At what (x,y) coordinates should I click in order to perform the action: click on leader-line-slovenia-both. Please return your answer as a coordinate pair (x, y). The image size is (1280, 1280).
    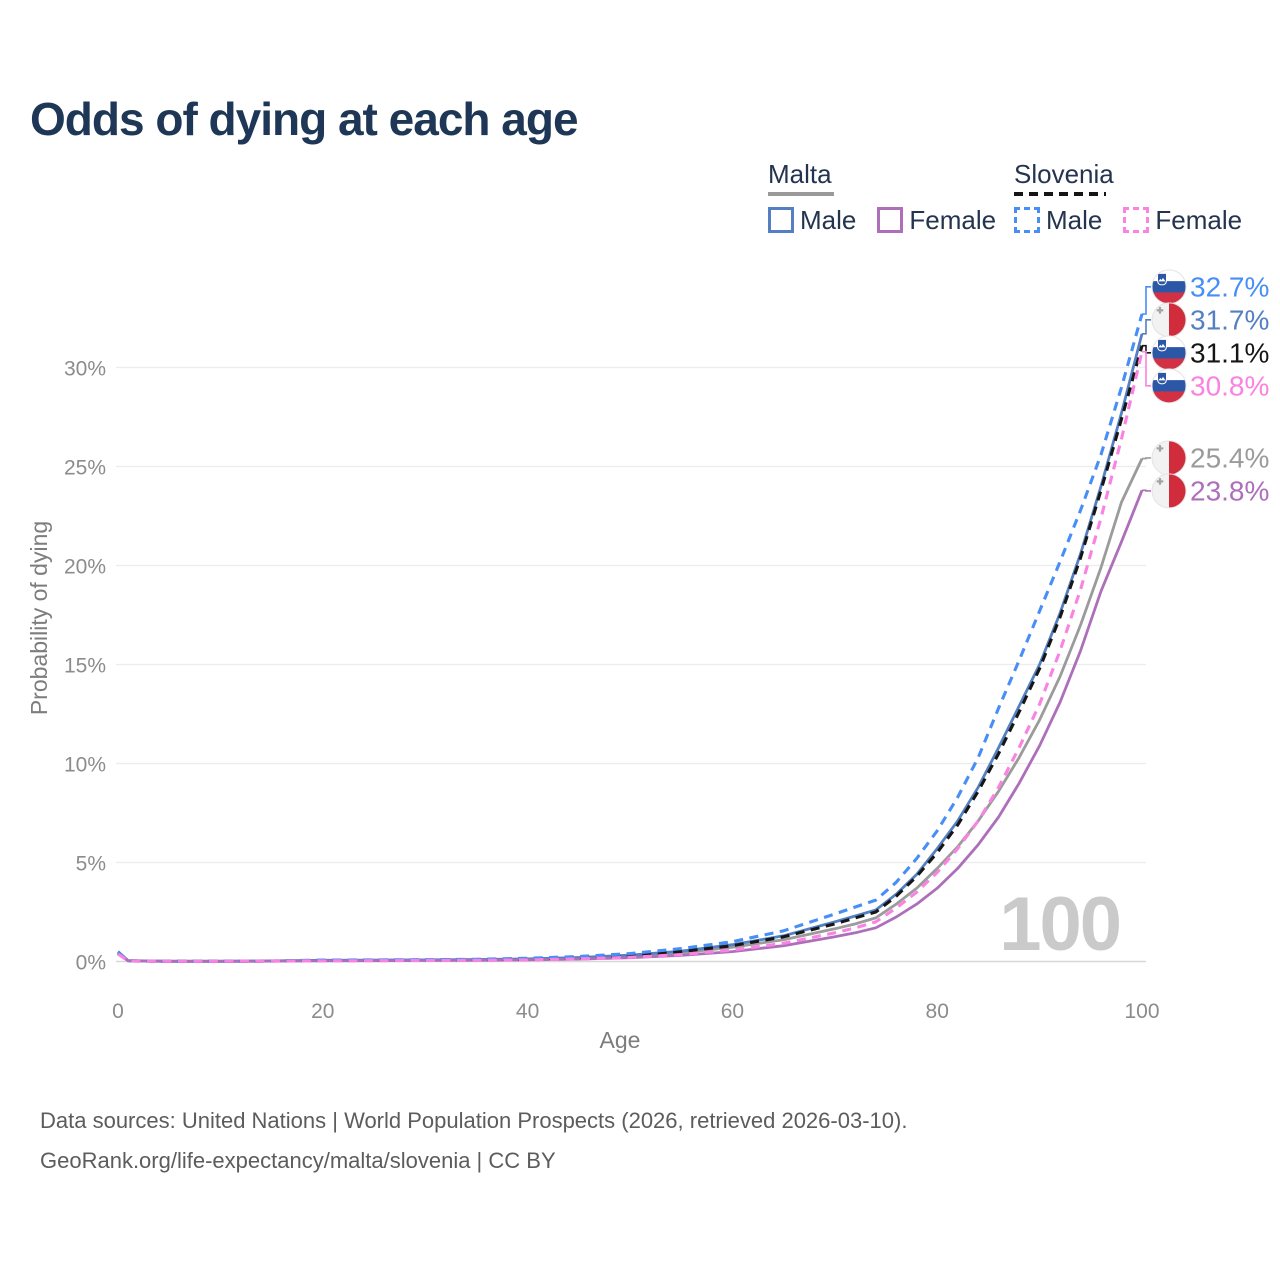
    Looking at the image, I should click on (1146, 349).